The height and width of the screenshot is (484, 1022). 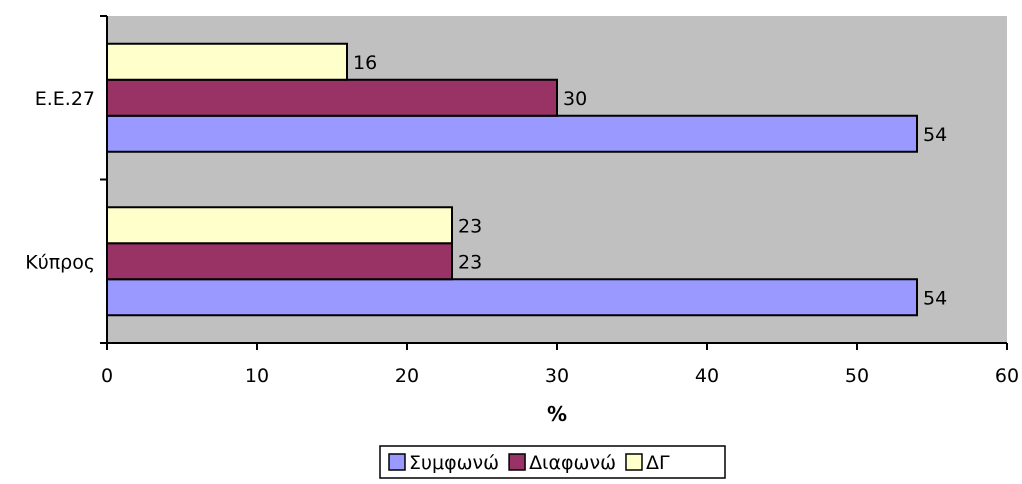 What do you see at coordinates (107, 376) in the screenshot?
I see `x-tick-label-0: 0` at bounding box center [107, 376].